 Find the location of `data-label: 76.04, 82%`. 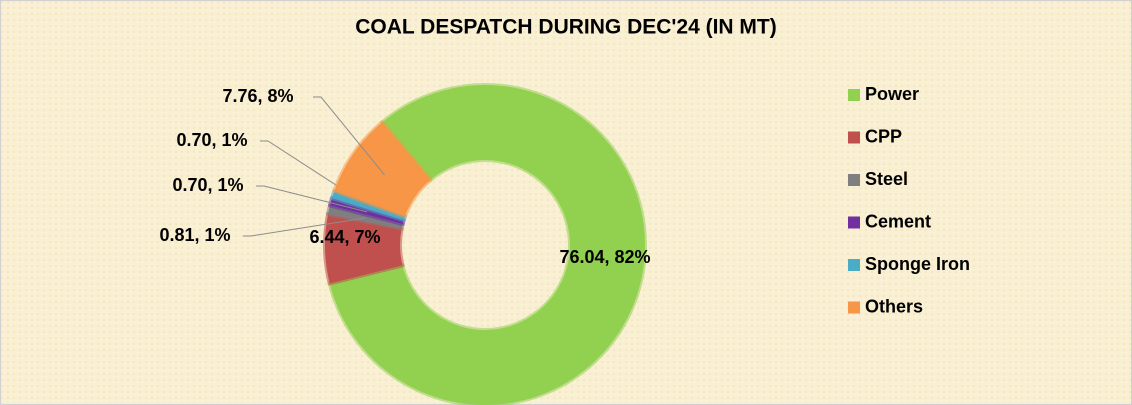

data-label: 76.04, 82% is located at coordinates (604, 257).